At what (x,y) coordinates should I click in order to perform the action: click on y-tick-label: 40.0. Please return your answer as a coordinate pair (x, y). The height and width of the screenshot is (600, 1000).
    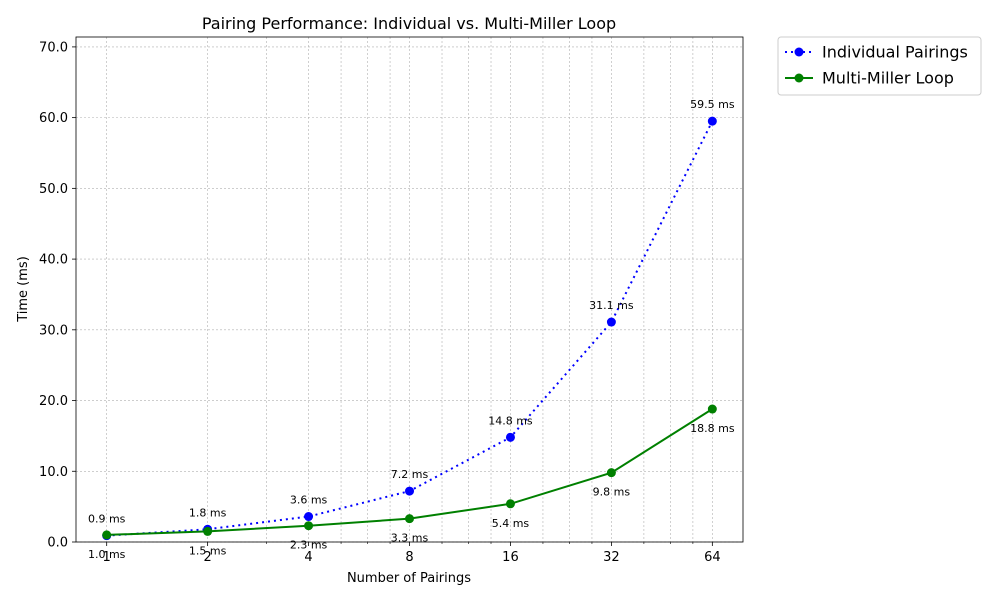
    Looking at the image, I should click on (53, 260).